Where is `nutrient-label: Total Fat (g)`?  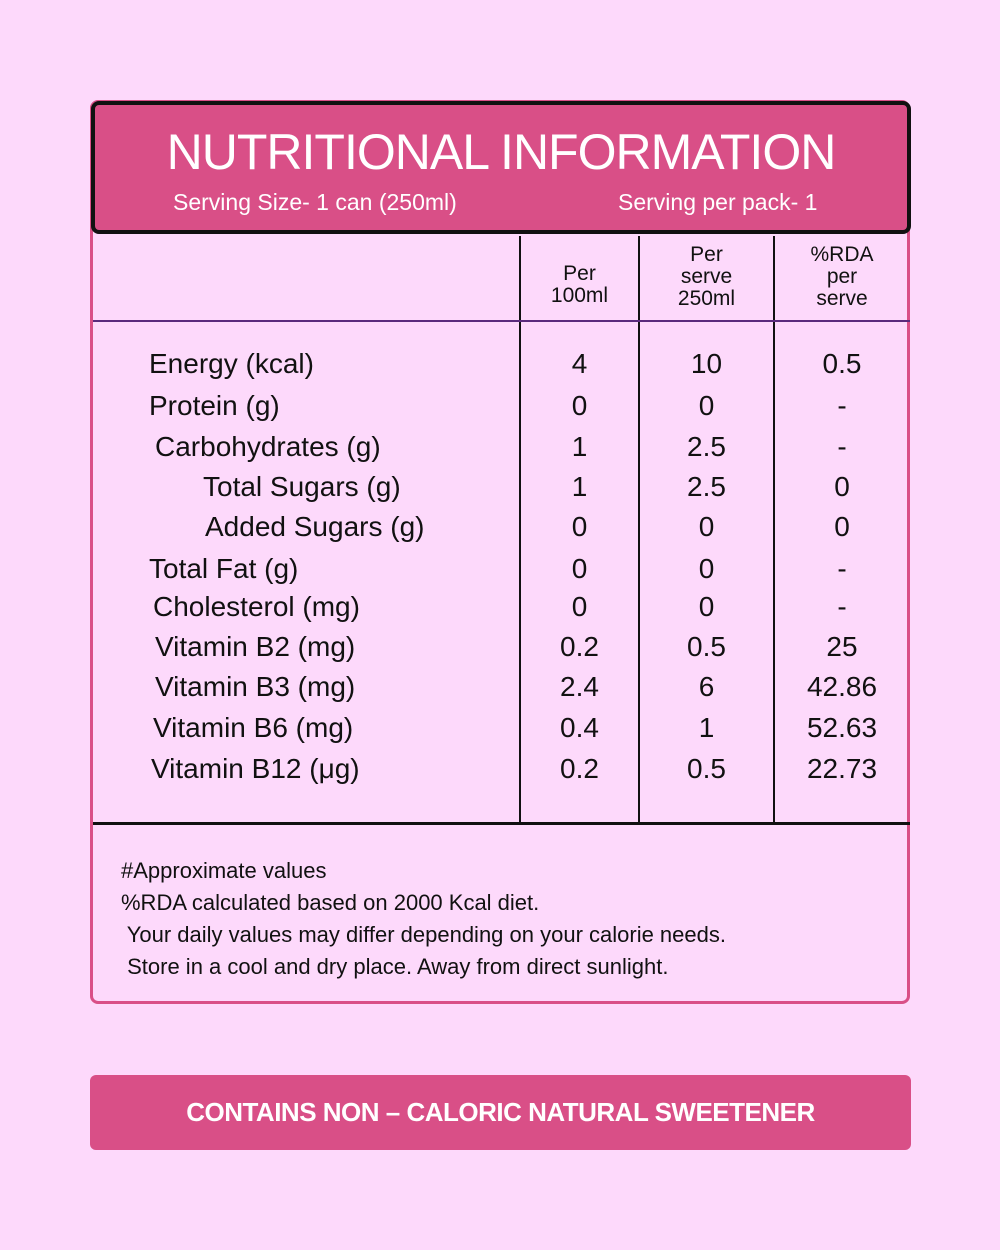
nutrient-label: Total Fat (g) is located at coordinates (224, 568).